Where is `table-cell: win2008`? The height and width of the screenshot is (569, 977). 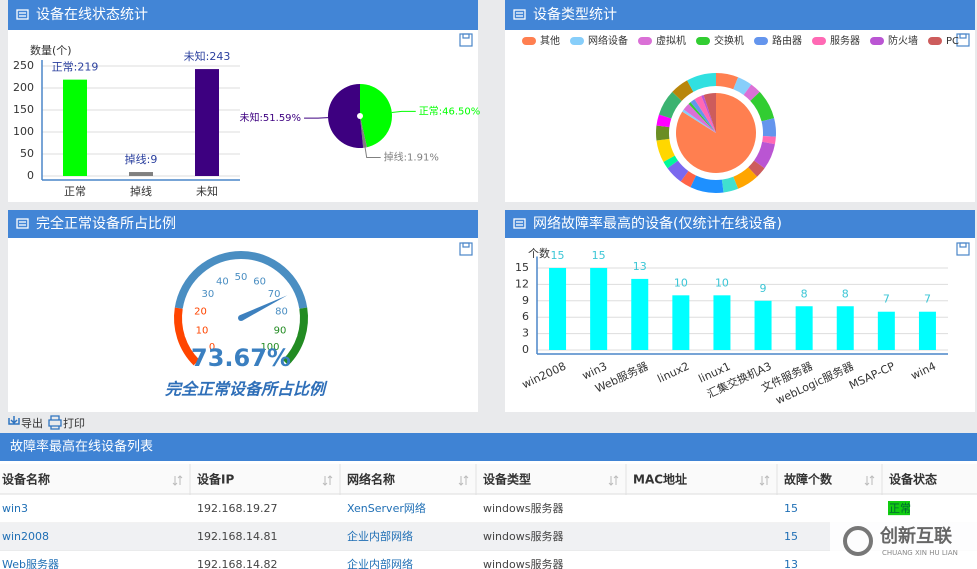 table-cell: win2008 is located at coordinates (25, 536).